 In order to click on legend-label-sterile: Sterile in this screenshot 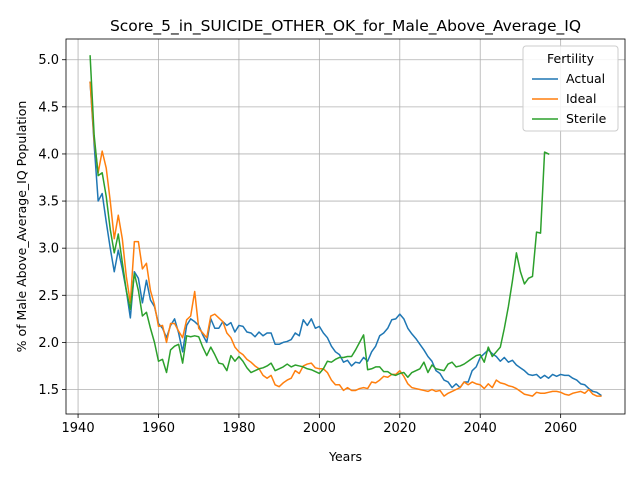, I will do `click(586, 118)`.